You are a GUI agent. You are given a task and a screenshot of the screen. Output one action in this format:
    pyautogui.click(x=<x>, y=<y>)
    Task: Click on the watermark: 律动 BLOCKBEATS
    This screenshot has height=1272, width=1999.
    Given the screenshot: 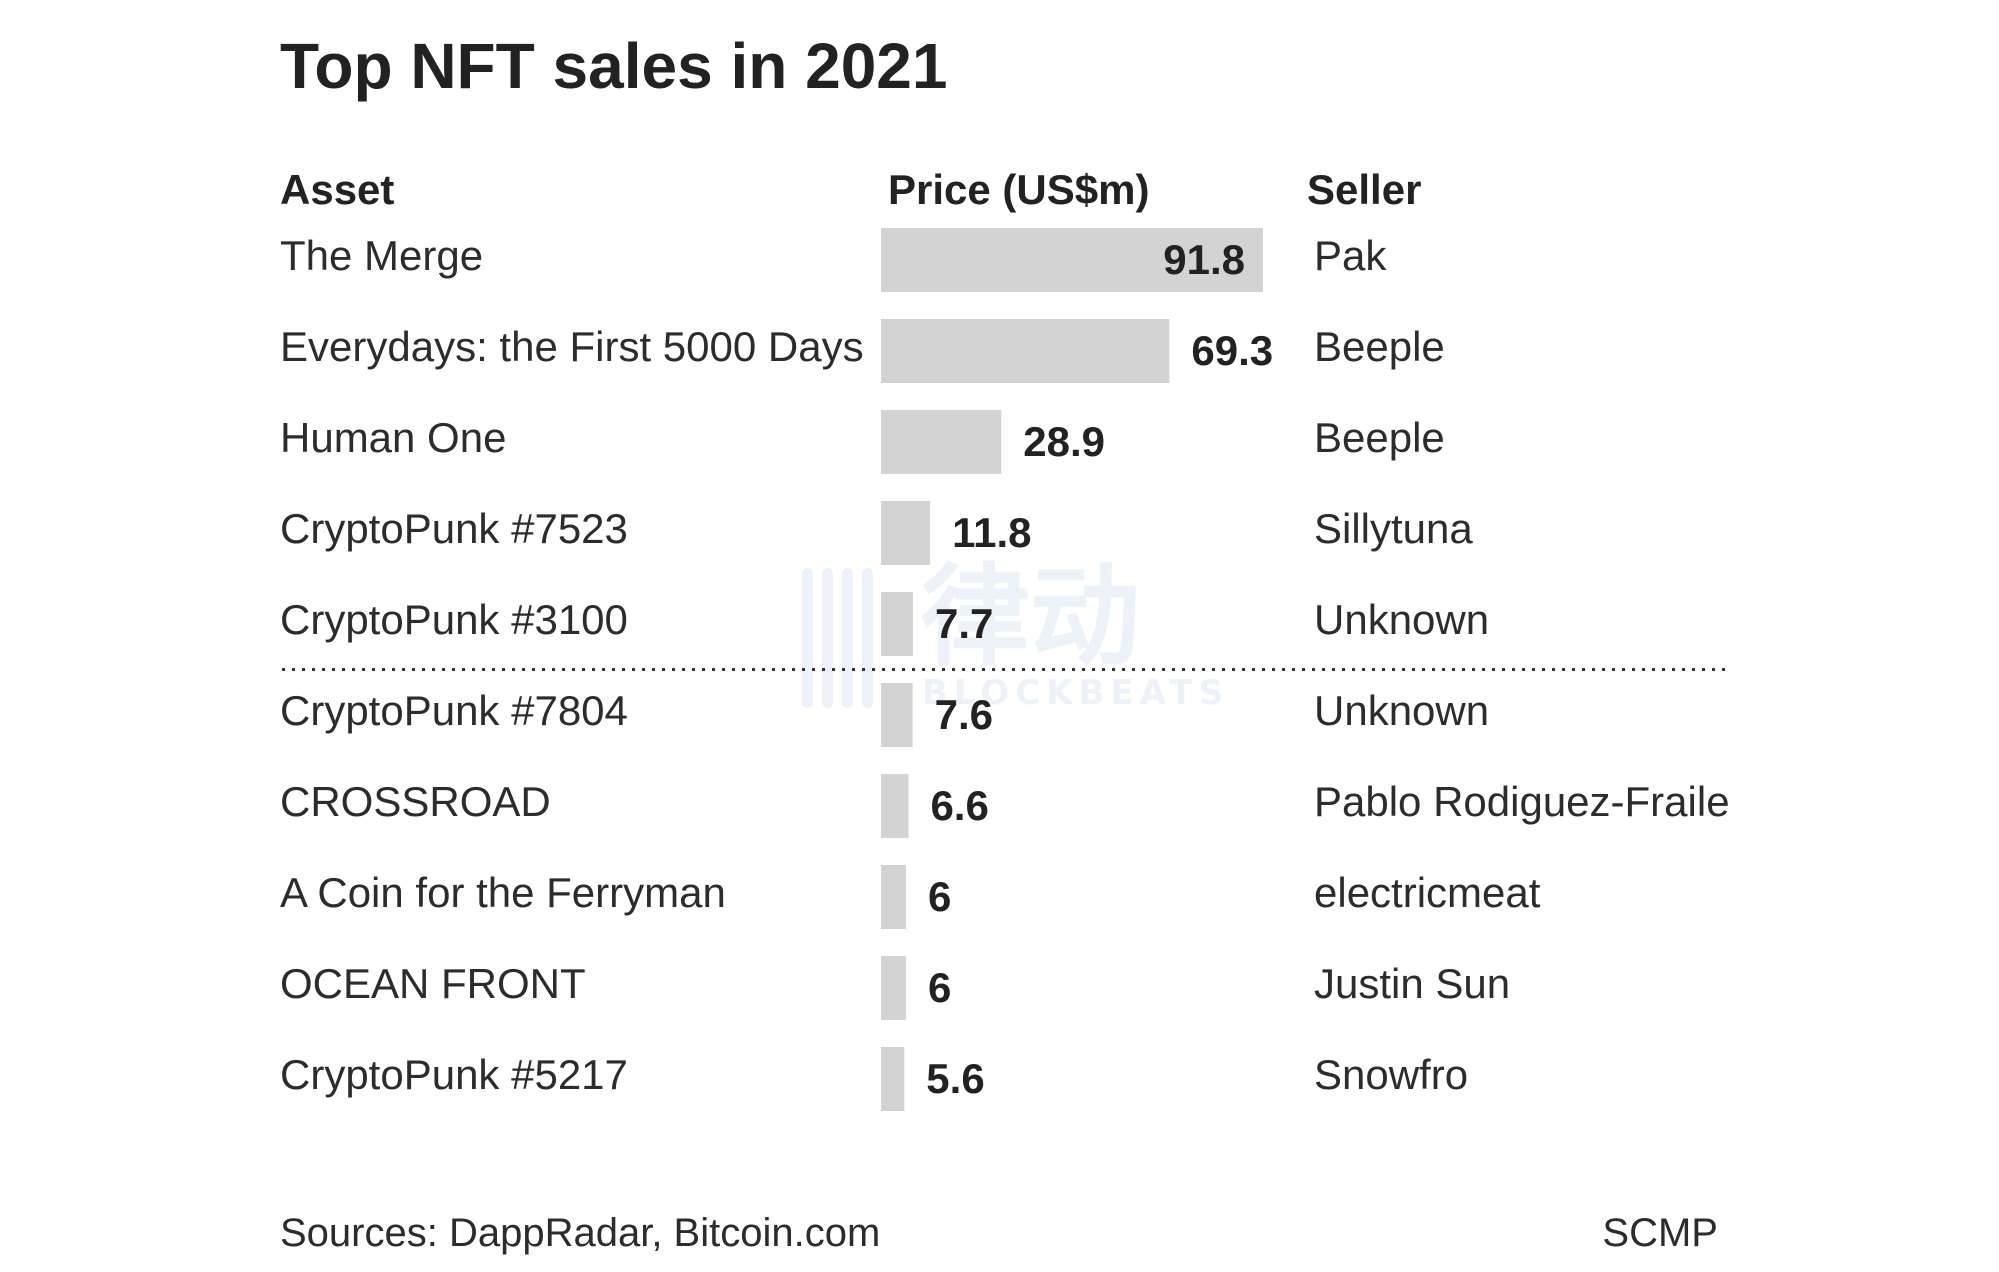 What is the action you would take?
    pyautogui.click(x=1015, y=633)
    